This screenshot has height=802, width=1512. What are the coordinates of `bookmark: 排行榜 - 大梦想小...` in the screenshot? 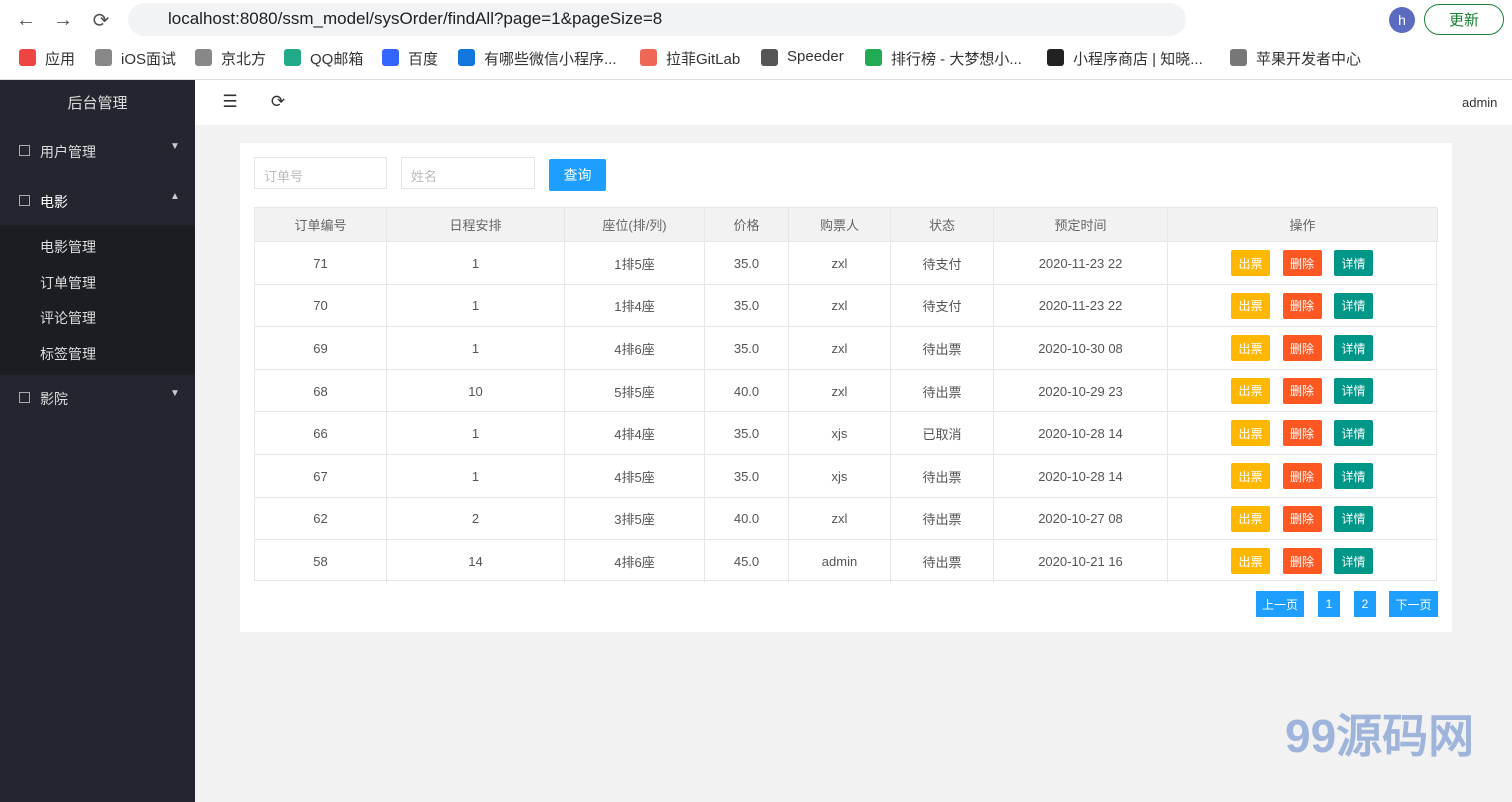 It's located at (956, 59).